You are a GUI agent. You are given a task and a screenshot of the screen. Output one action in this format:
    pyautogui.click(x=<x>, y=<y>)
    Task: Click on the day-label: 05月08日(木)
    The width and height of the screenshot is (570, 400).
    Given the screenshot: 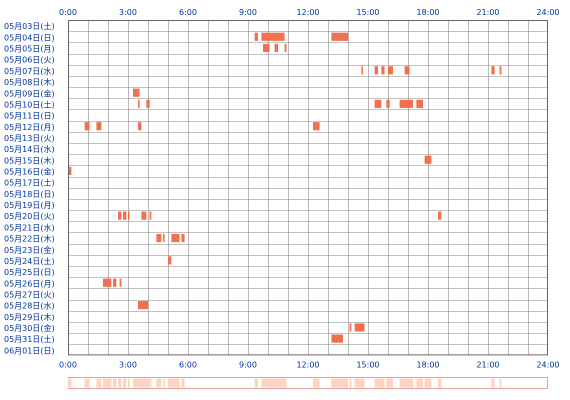 What is the action you would take?
    pyautogui.click(x=29, y=82)
    